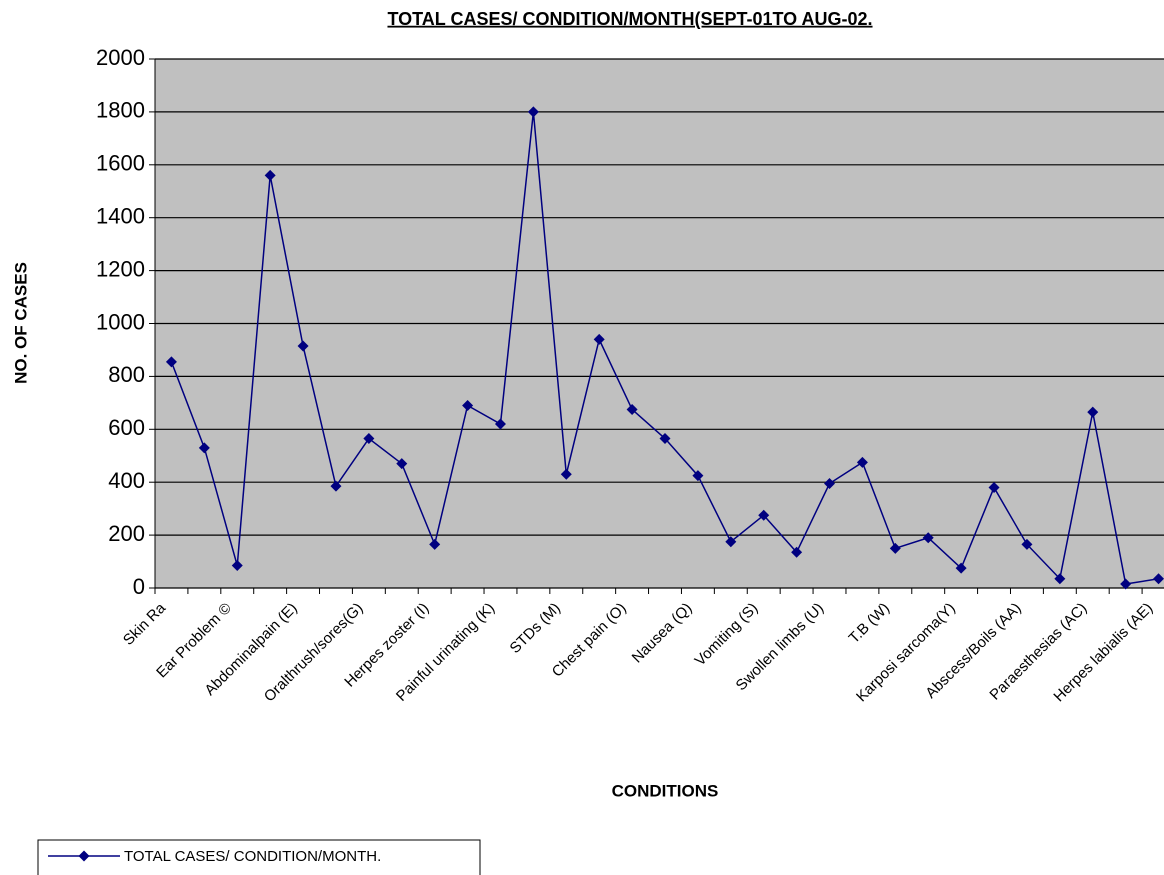  I want to click on y-tick-label: 1400, so click(120, 216).